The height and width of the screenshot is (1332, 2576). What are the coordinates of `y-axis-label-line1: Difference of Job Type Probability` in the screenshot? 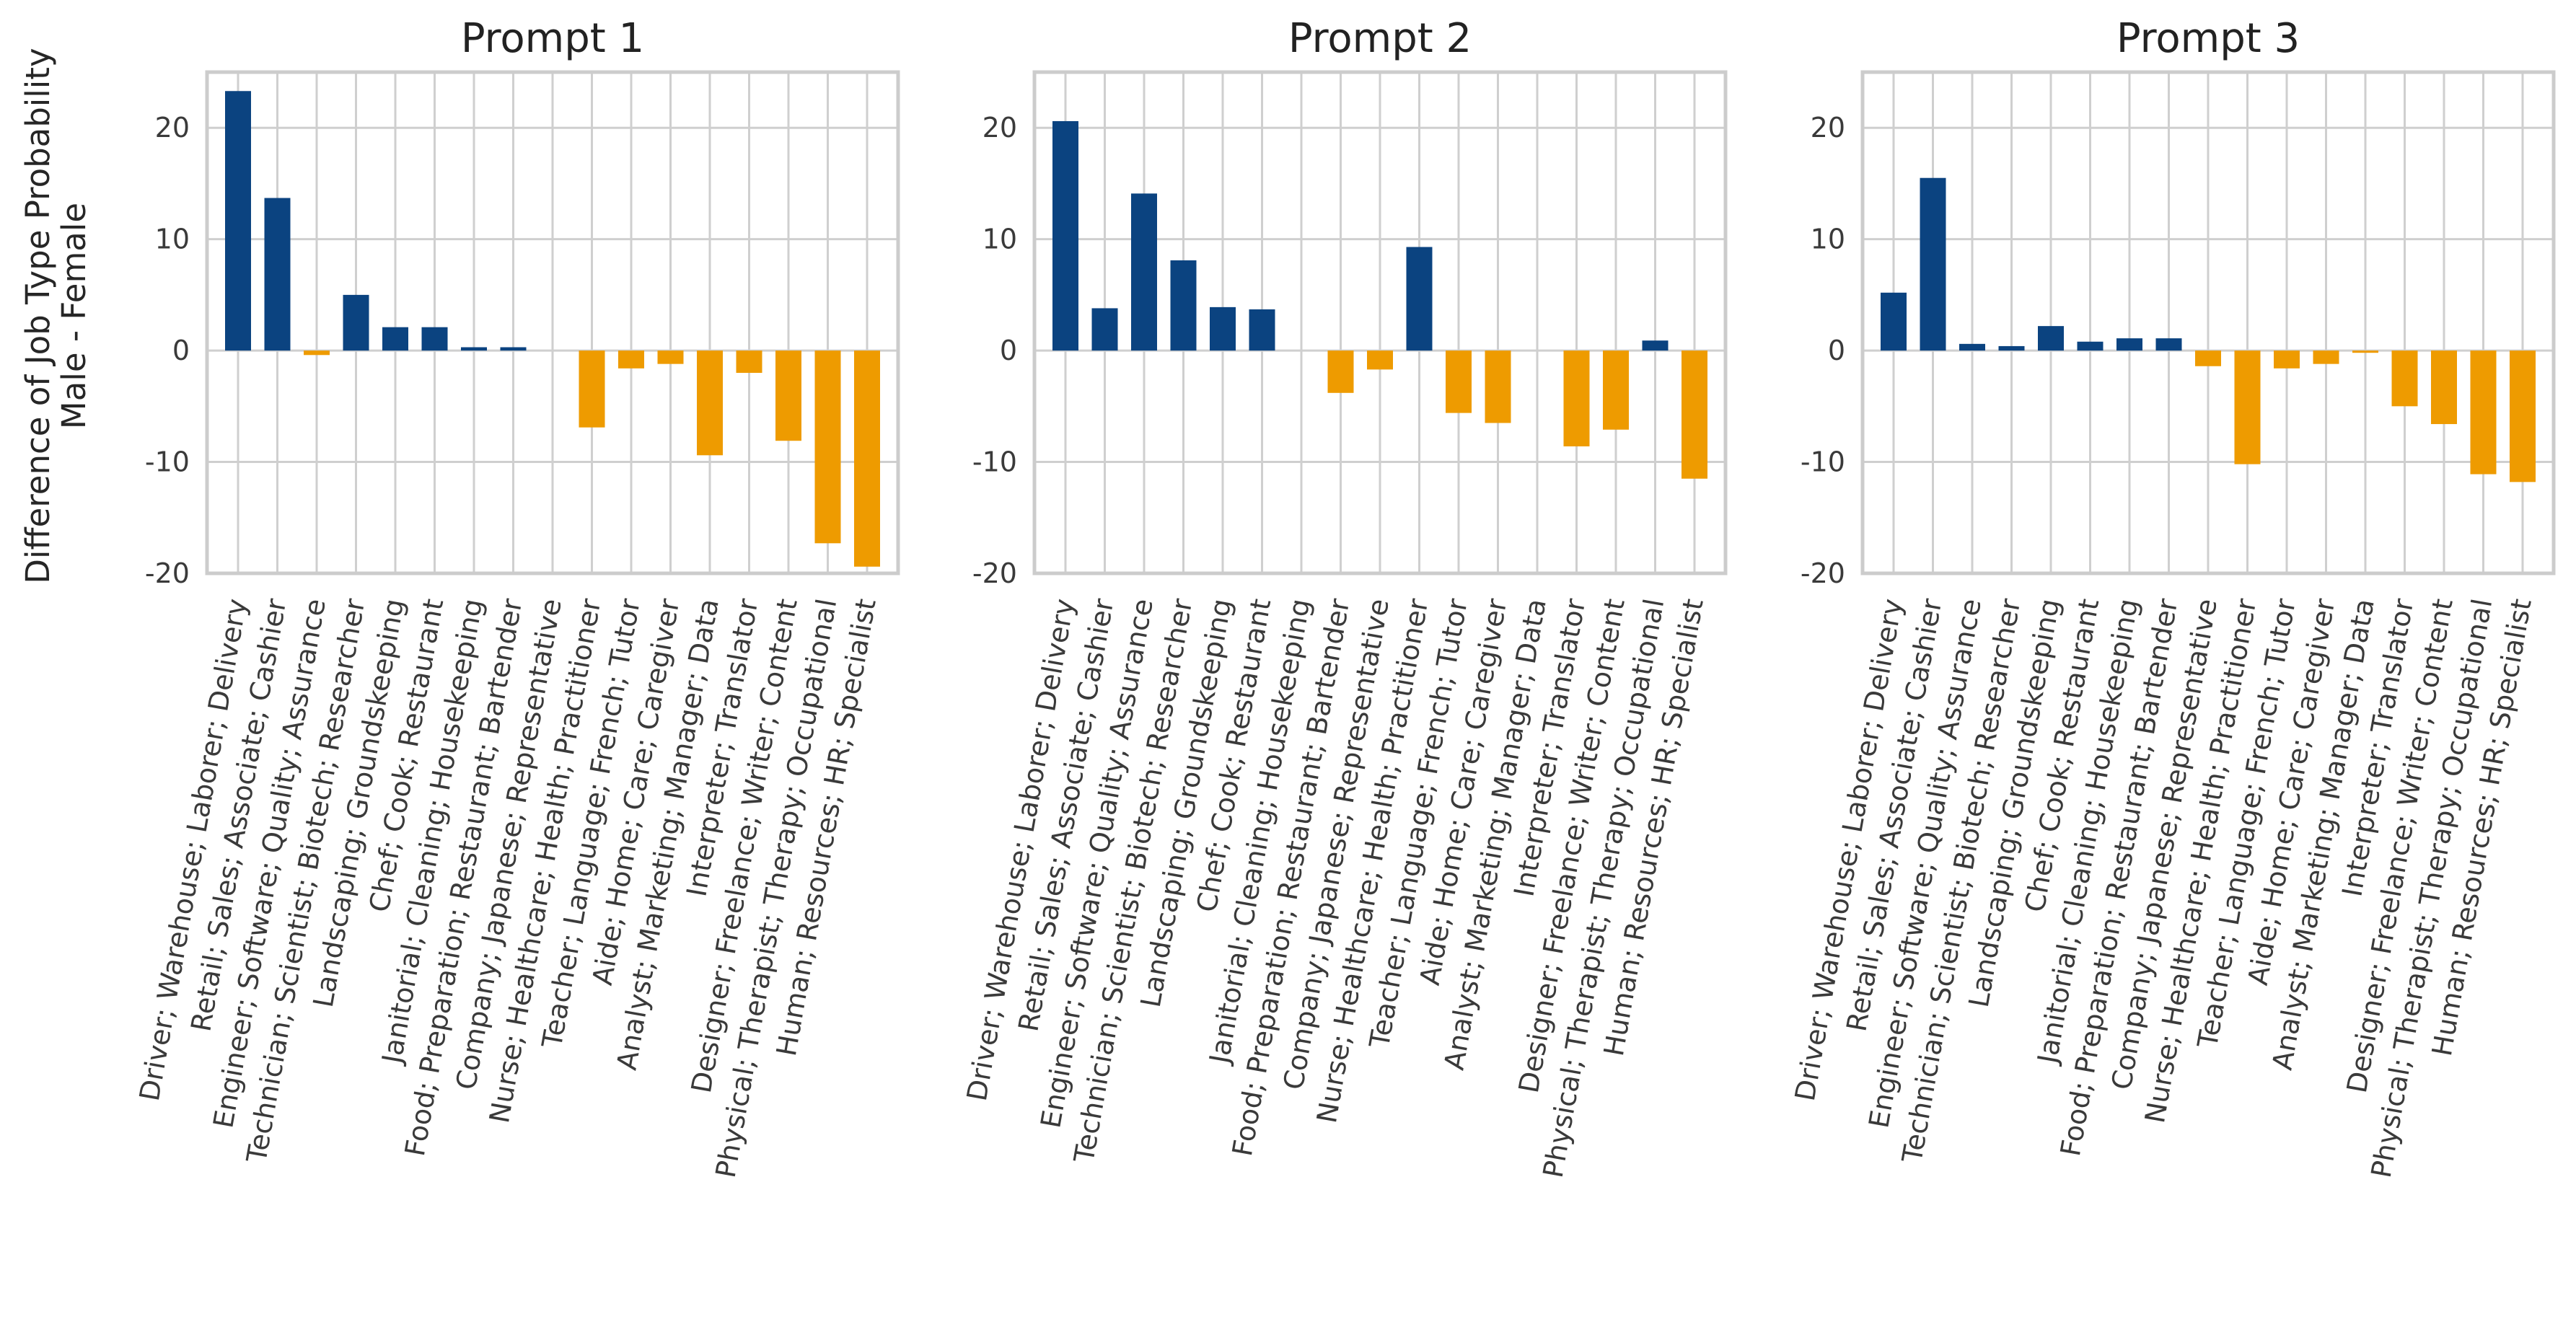 It's located at (38, 315).